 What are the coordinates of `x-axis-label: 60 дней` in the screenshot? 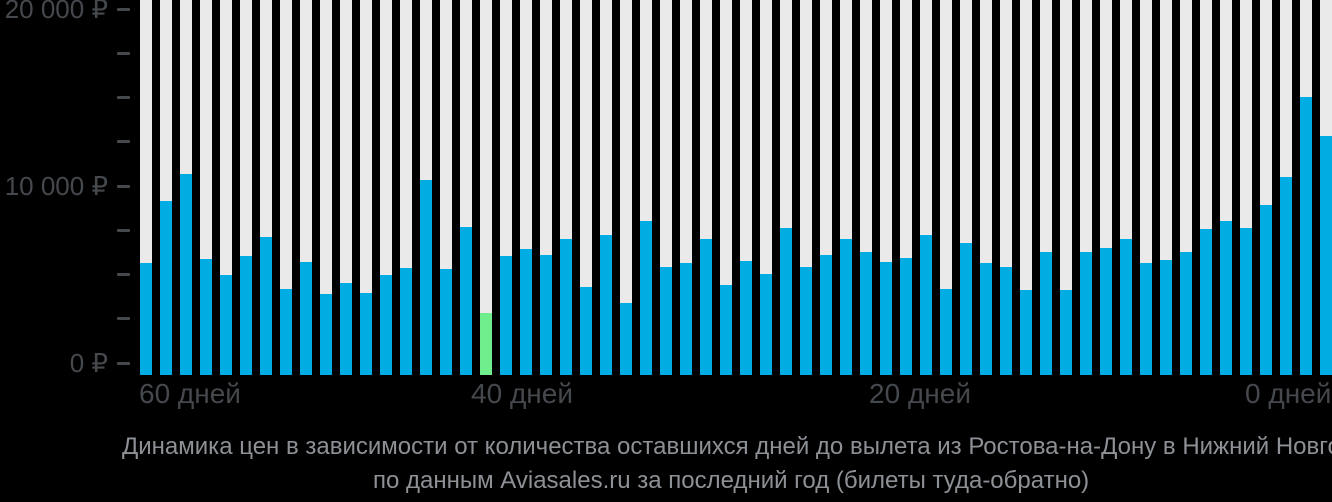 It's located at (190, 393).